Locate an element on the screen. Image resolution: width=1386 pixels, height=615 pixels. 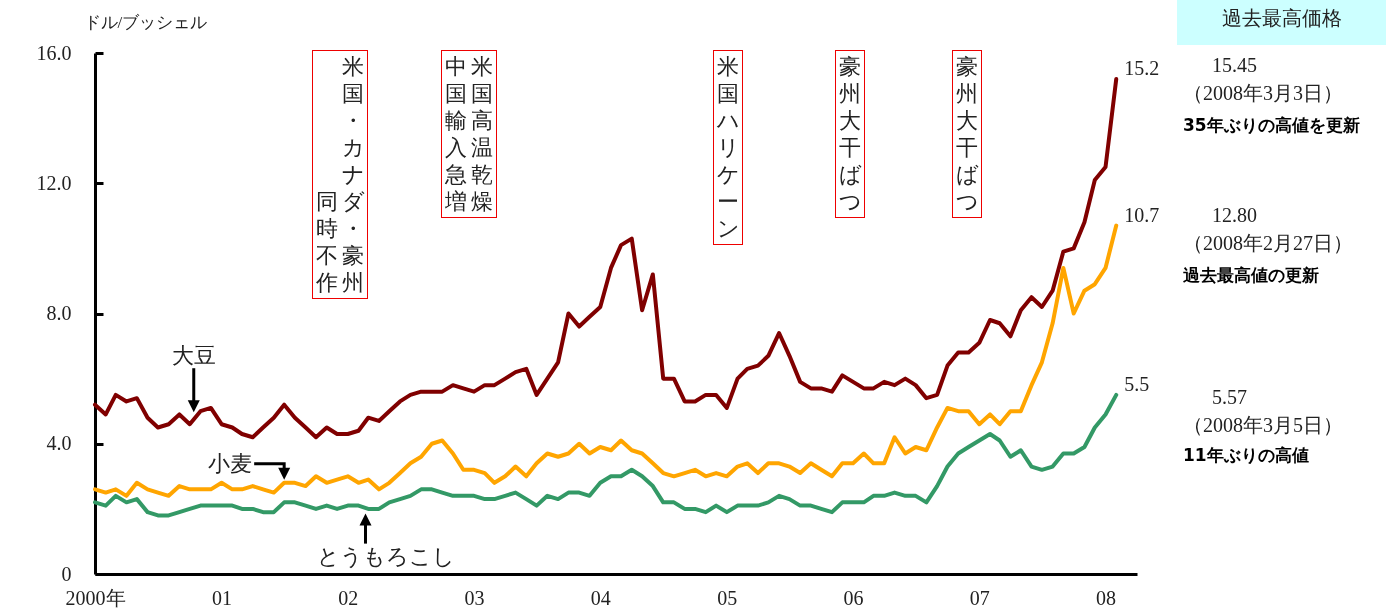
x-tick-label: 01 is located at coordinates (222, 597).